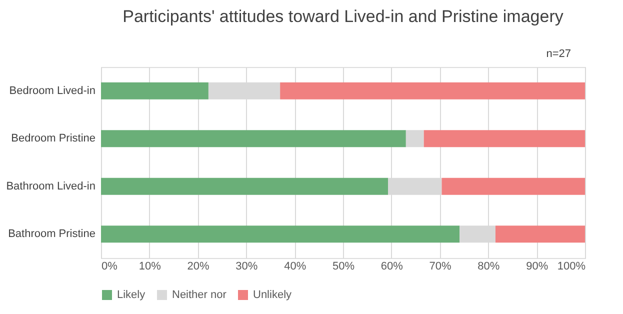  What do you see at coordinates (537, 266) in the screenshot?
I see `x-tick-label: 90%` at bounding box center [537, 266].